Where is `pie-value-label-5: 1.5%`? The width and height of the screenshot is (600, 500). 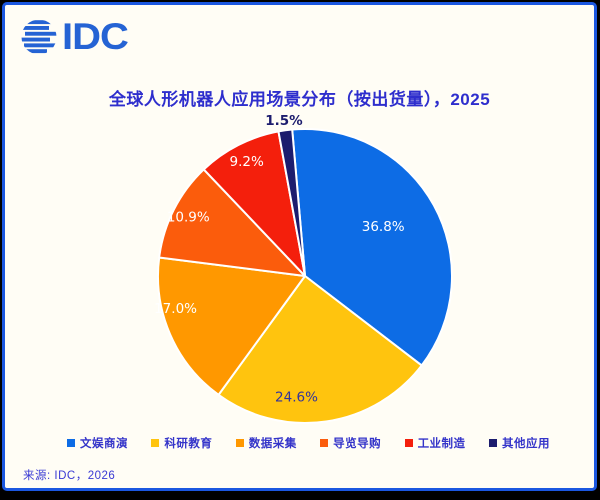 pie-value-label-5: 1.5% is located at coordinates (284, 121).